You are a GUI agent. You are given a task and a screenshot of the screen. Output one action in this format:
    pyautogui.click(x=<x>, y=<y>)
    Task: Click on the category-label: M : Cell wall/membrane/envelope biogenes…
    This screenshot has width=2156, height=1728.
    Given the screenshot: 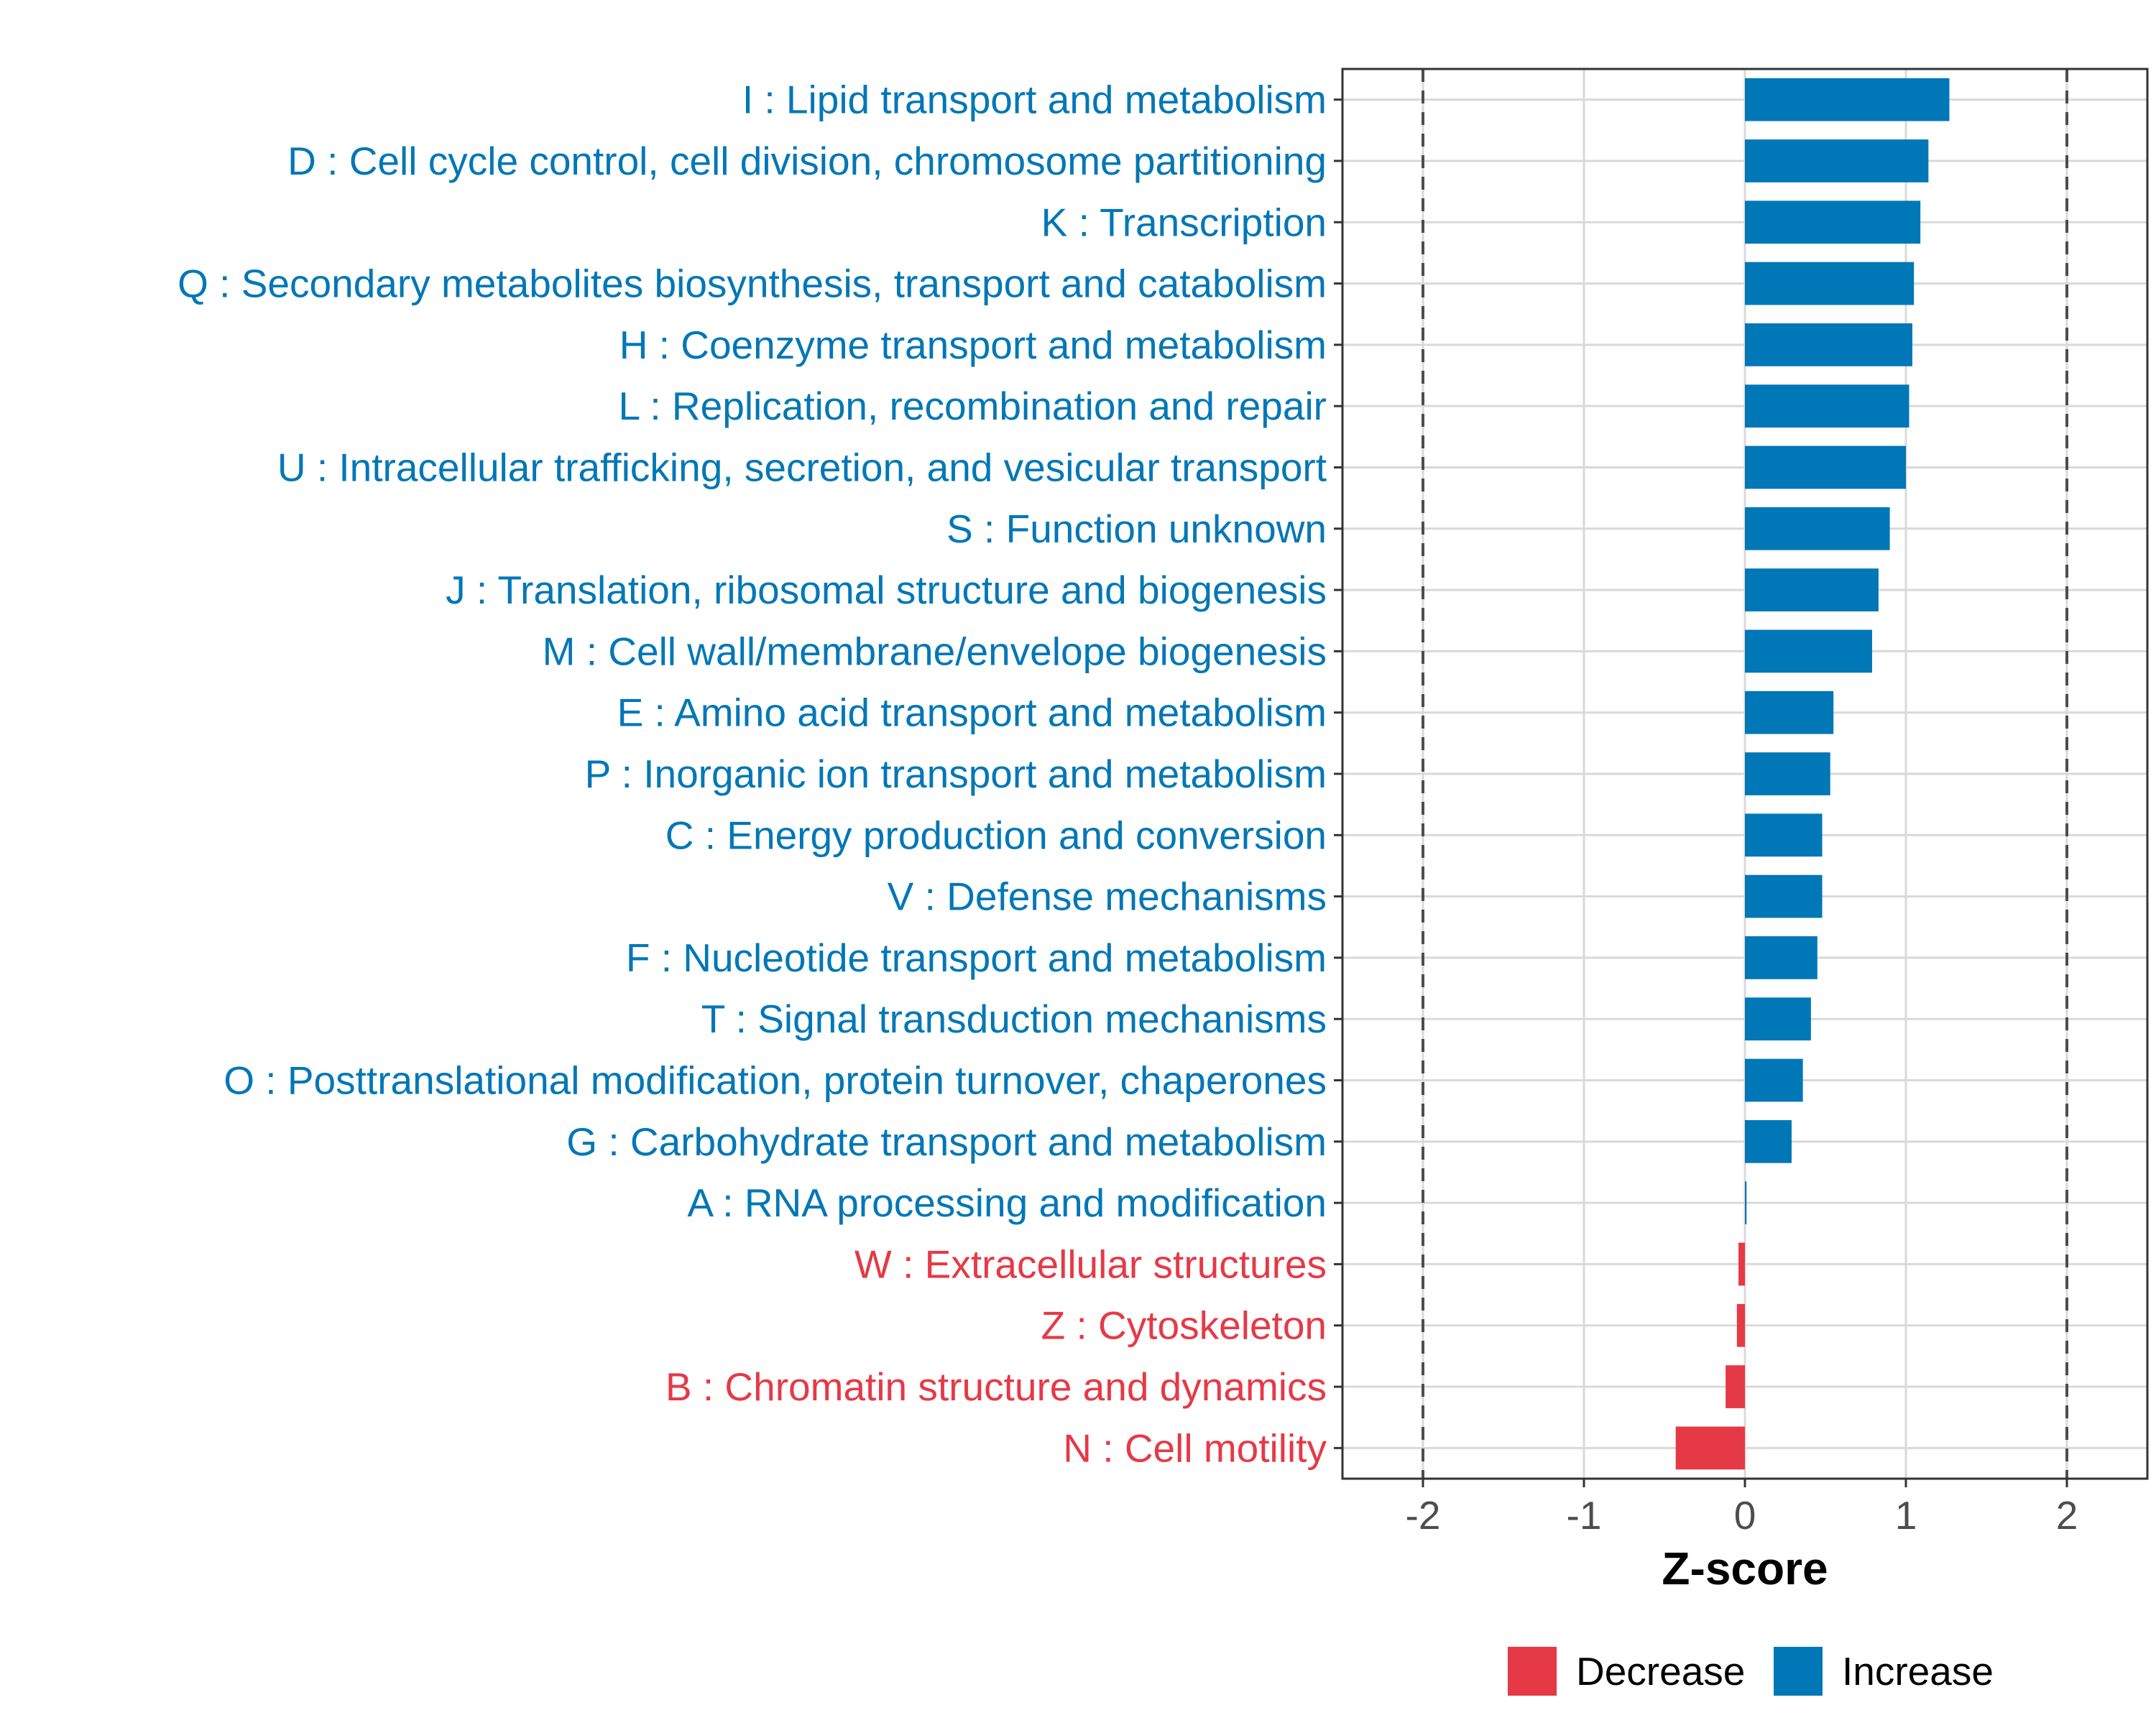 What is the action you would take?
    pyautogui.click(x=935, y=651)
    